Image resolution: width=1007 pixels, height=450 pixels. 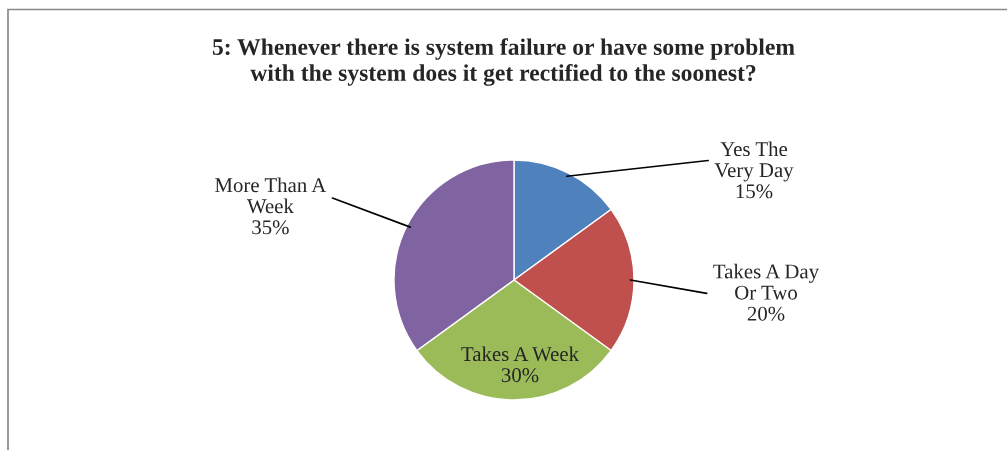 What do you see at coordinates (270, 227) in the screenshot?
I see `data-label: 35%` at bounding box center [270, 227].